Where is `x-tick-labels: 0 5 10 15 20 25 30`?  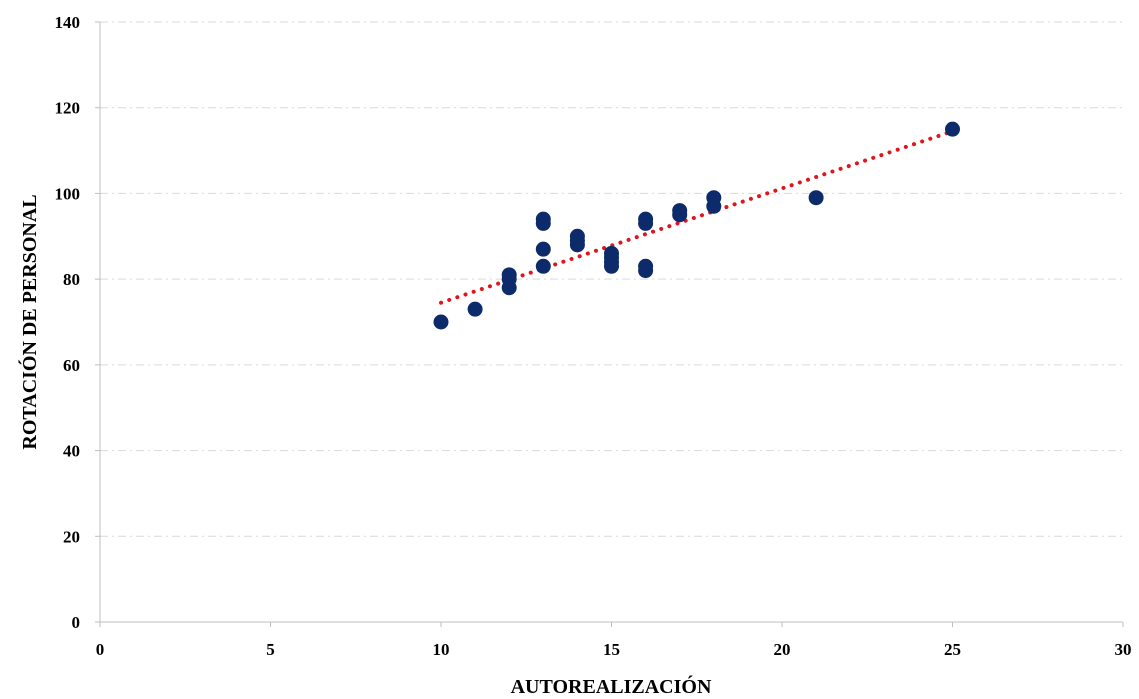
x-tick-labels: 0 5 10 15 20 25 30 is located at coordinates (614, 649).